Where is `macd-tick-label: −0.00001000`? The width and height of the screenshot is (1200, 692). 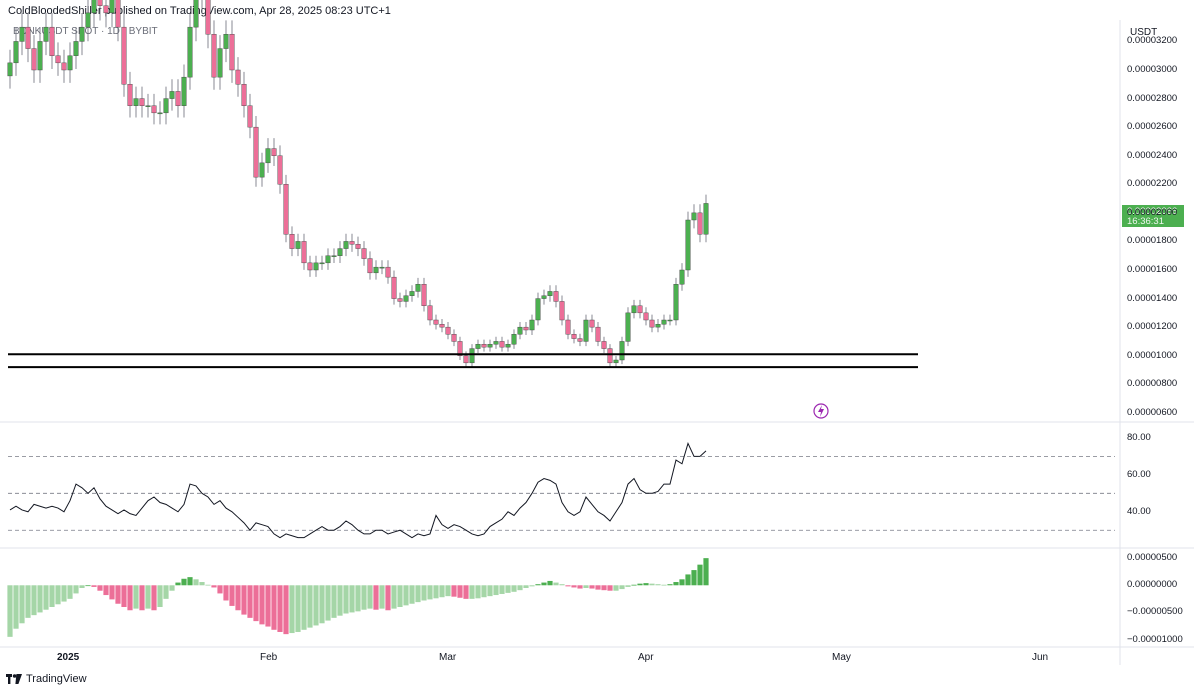
macd-tick-label: −0.00001000 is located at coordinates (1155, 639).